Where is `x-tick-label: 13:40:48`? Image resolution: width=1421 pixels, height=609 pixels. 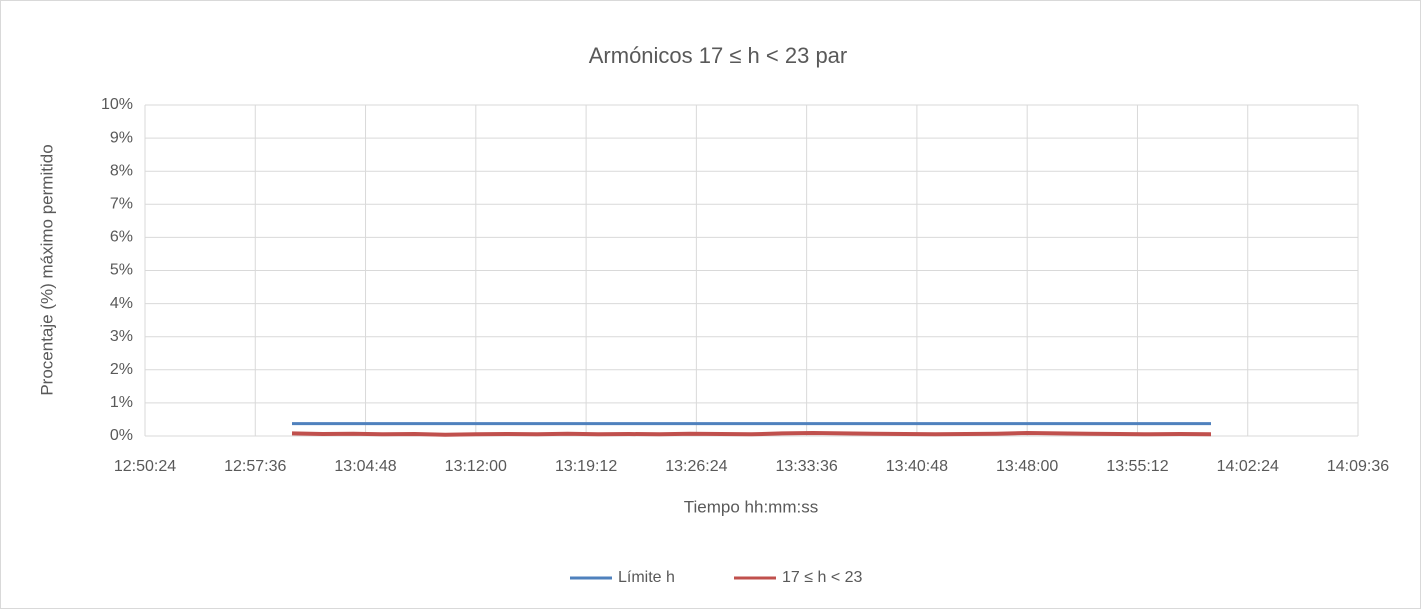
x-tick-label: 13:40:48 is located at coordinates (917, 466).